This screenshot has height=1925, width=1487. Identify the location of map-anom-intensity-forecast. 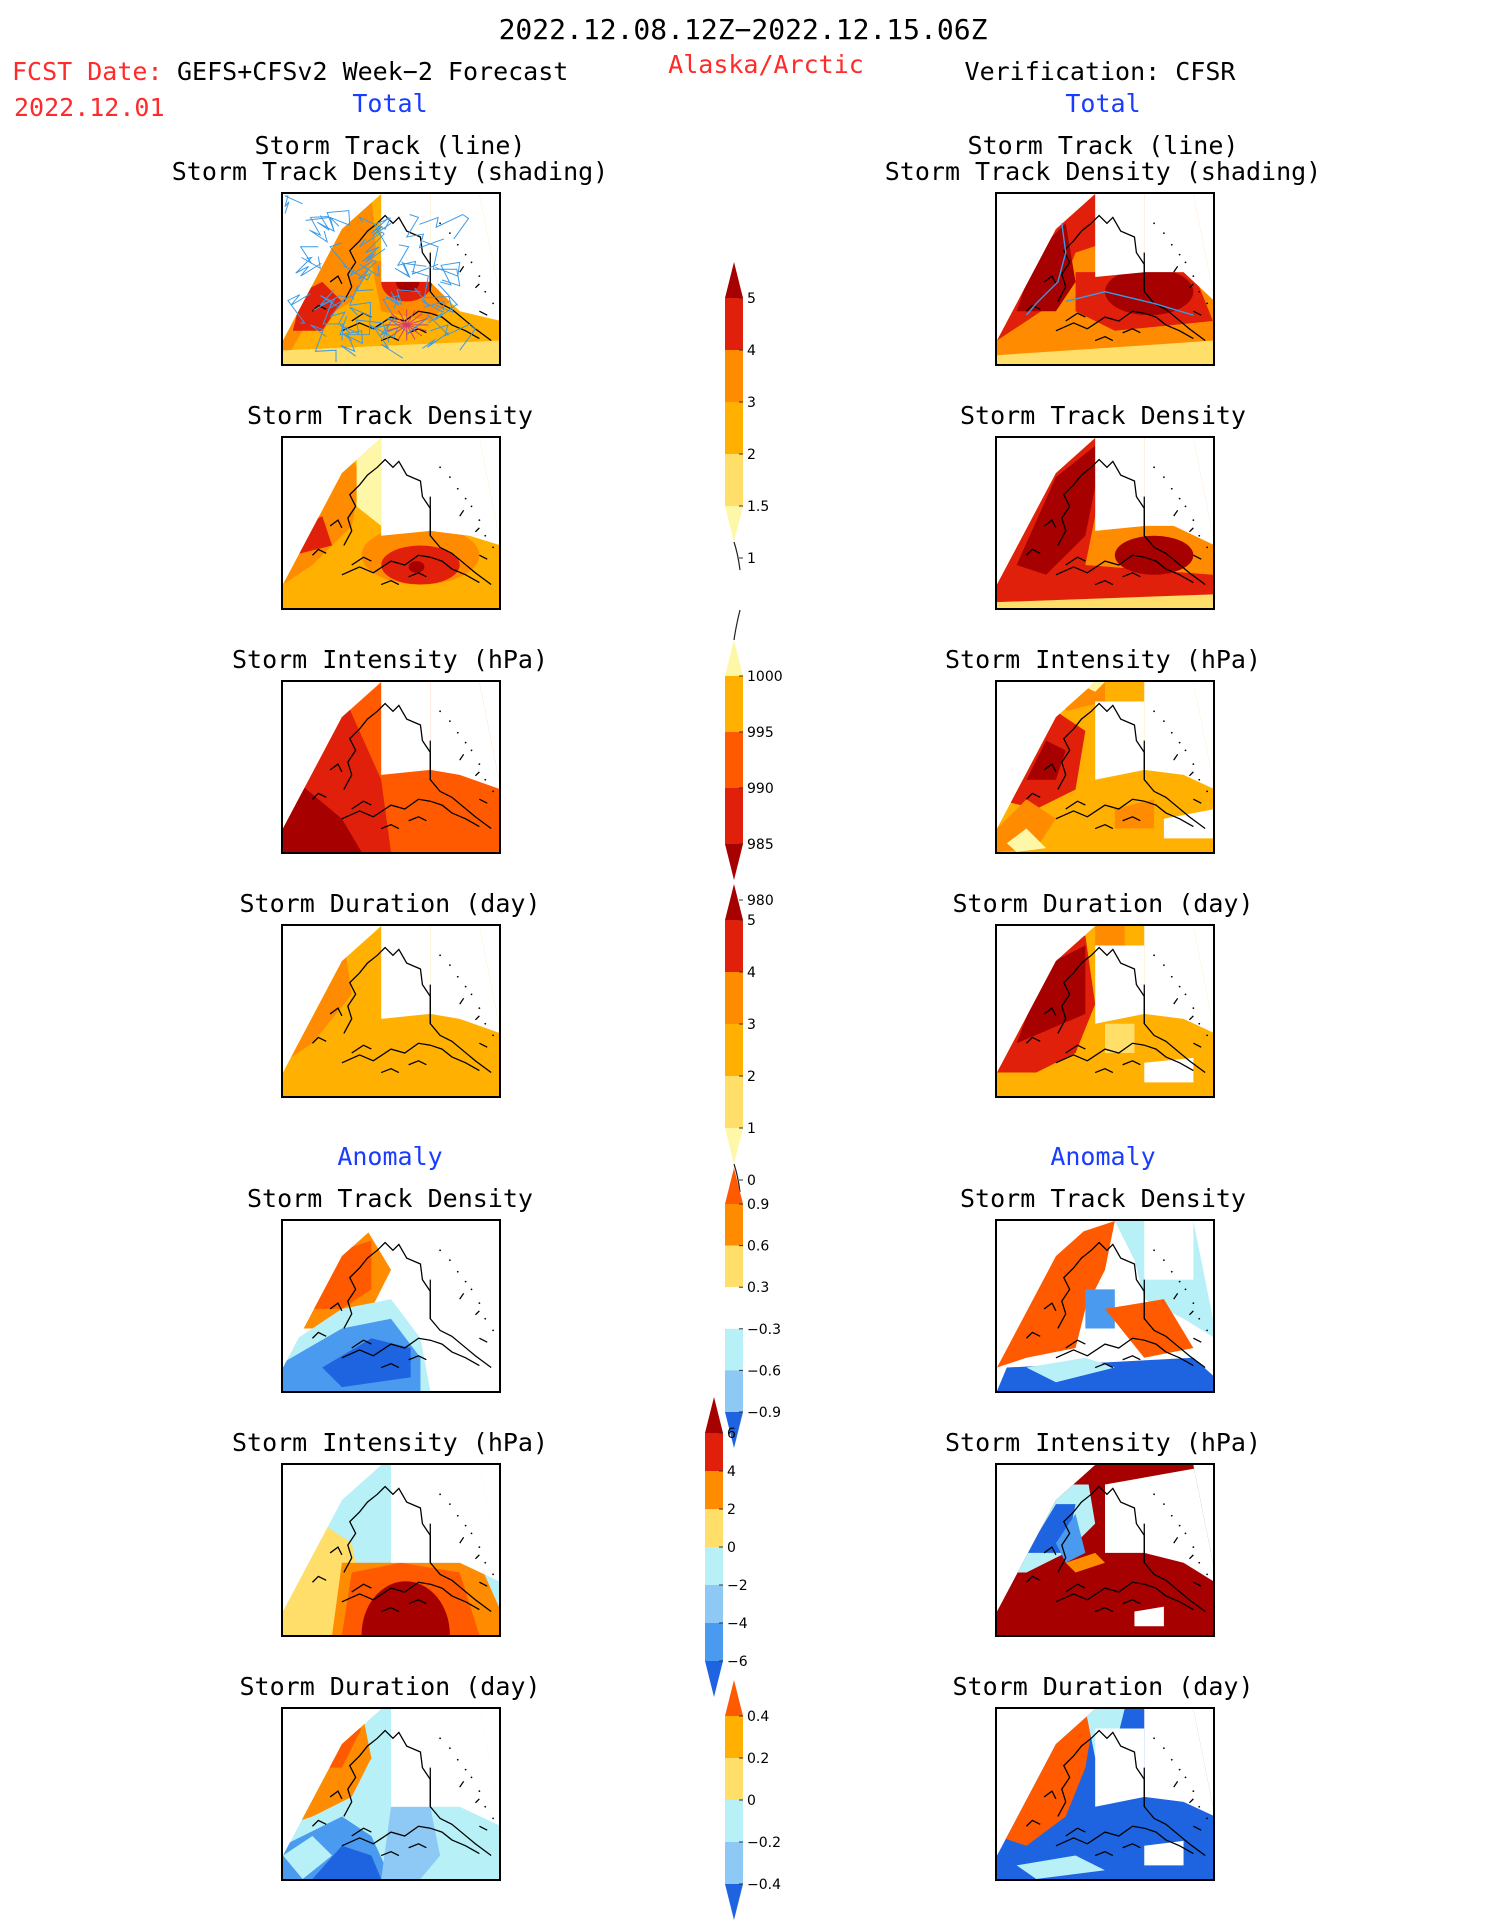
(391, 1550).